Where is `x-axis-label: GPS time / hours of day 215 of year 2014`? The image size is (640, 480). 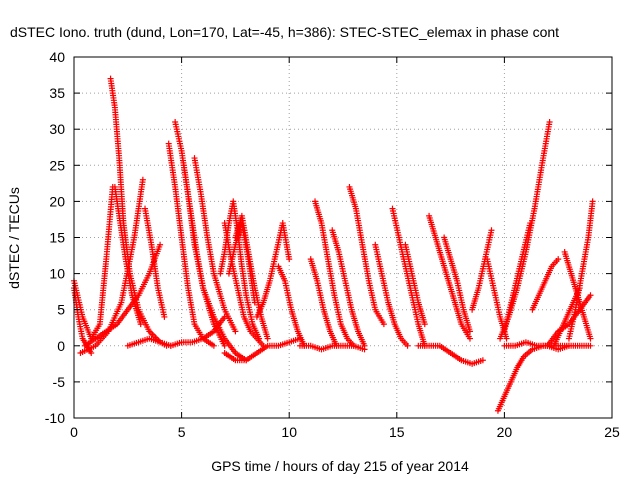
x-axis-label: GPS time / hours of day 215 of year 2014 is located at coordinates (340, 466).